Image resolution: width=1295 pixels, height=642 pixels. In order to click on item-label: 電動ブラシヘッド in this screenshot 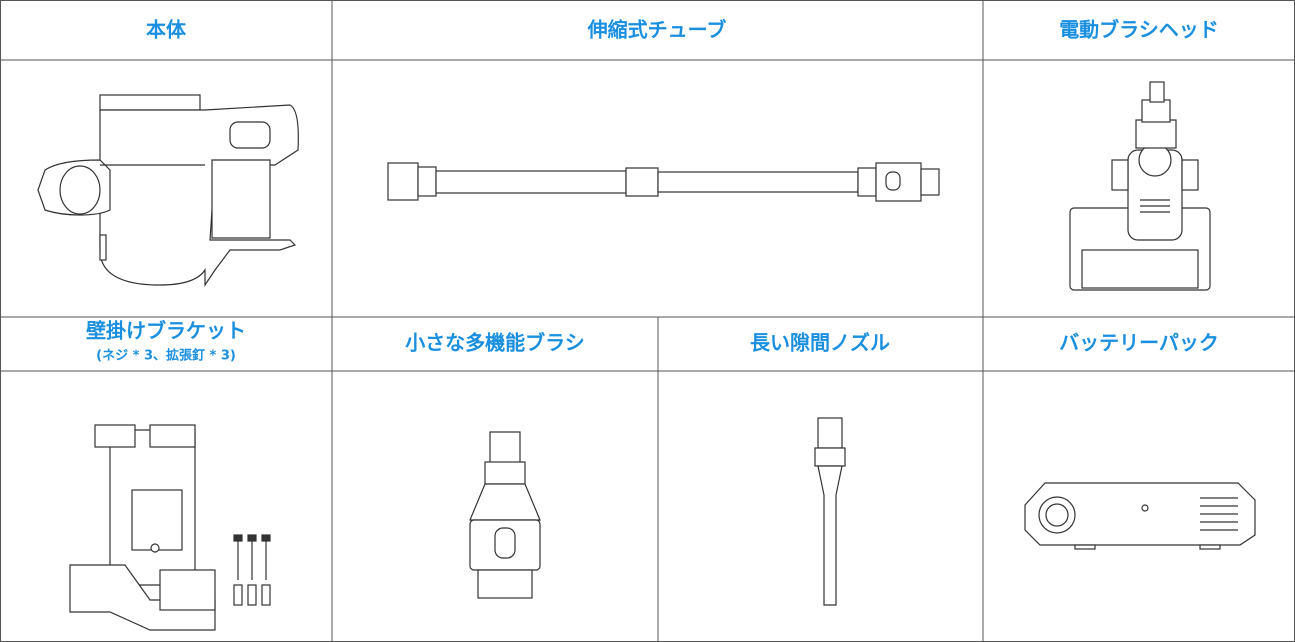, I will do `click(1139, 30)`.